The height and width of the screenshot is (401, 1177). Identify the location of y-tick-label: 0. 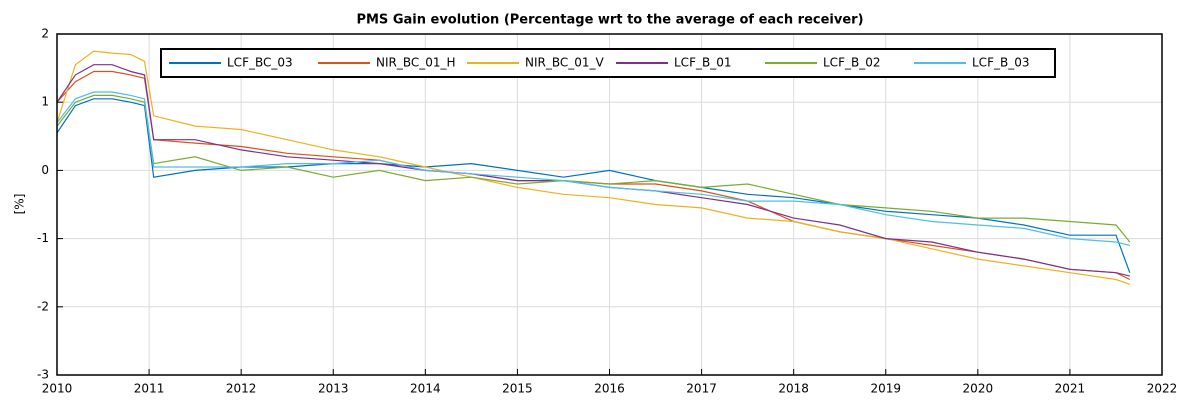
(45, 170).